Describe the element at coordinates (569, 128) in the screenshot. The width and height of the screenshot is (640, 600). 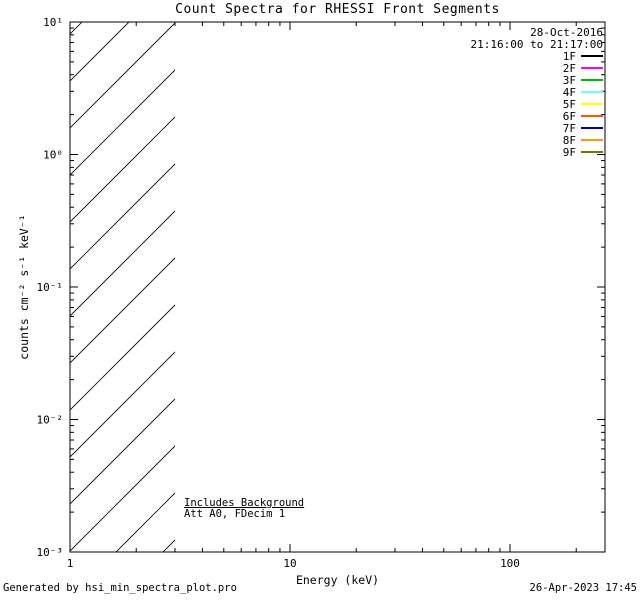
I see `legend-entry-label: 7F` at that location.